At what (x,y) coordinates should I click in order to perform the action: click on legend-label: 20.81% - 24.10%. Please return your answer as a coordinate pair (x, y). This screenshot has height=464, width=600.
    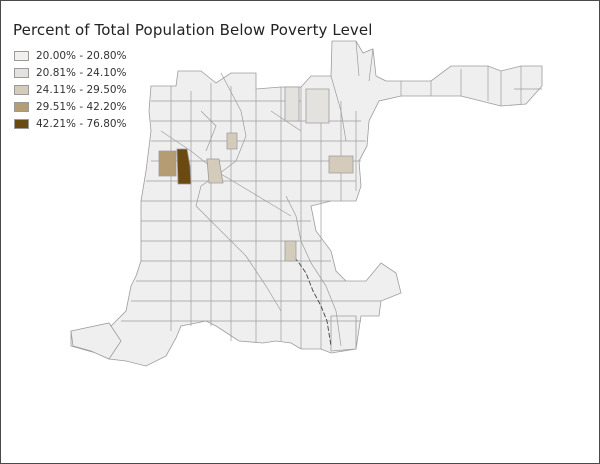
    Looking at the image, I should click on (81, 72).